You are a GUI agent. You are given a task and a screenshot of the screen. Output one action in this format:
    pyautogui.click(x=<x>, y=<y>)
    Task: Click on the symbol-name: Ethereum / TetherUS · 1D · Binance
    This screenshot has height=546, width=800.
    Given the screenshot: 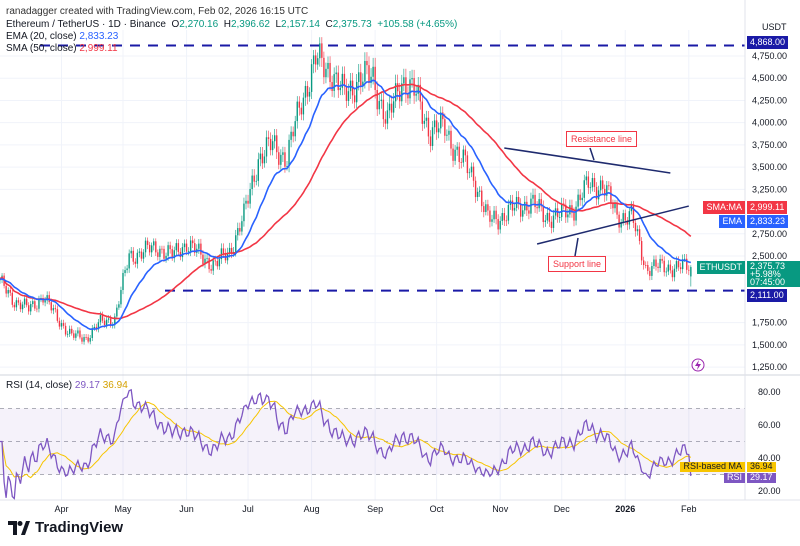 What is the action you would take?
    pyautogui.click(x=86, y=24)
    